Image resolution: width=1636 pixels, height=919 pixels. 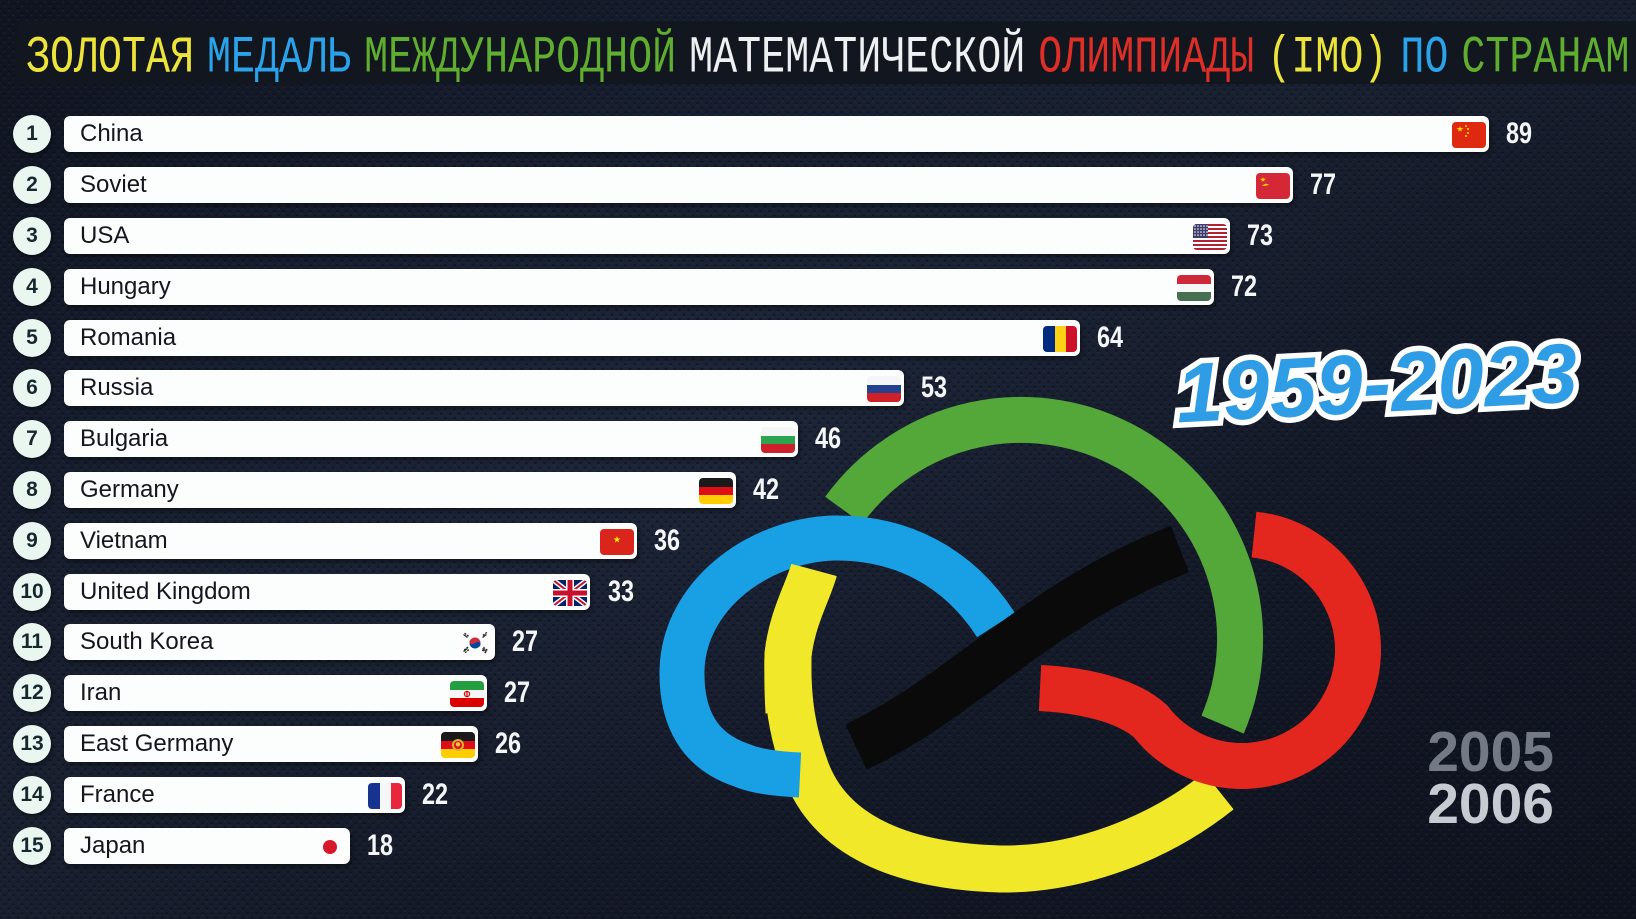 I want to click on svg-text: 1959-2023, so click(x=1377, y=385).